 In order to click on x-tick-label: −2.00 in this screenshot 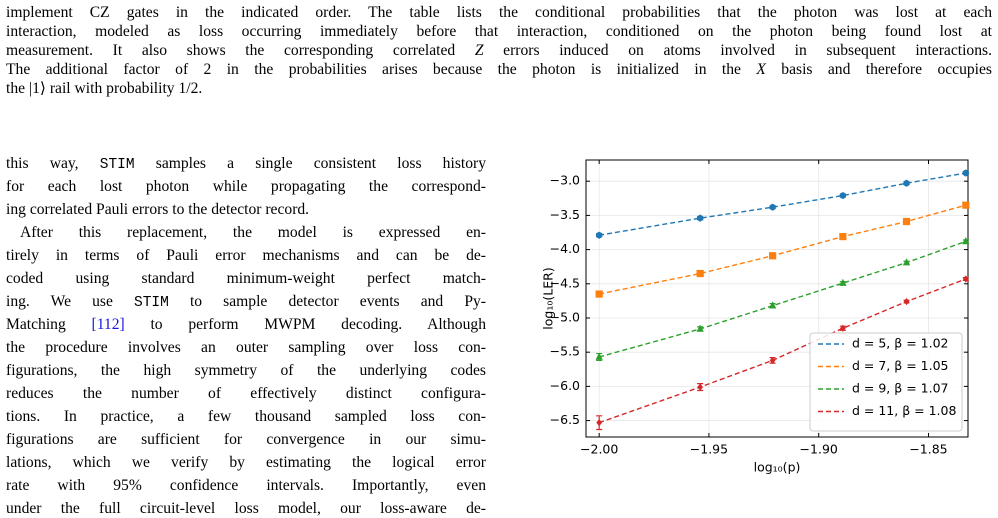, I will do `click(599, 449)`.